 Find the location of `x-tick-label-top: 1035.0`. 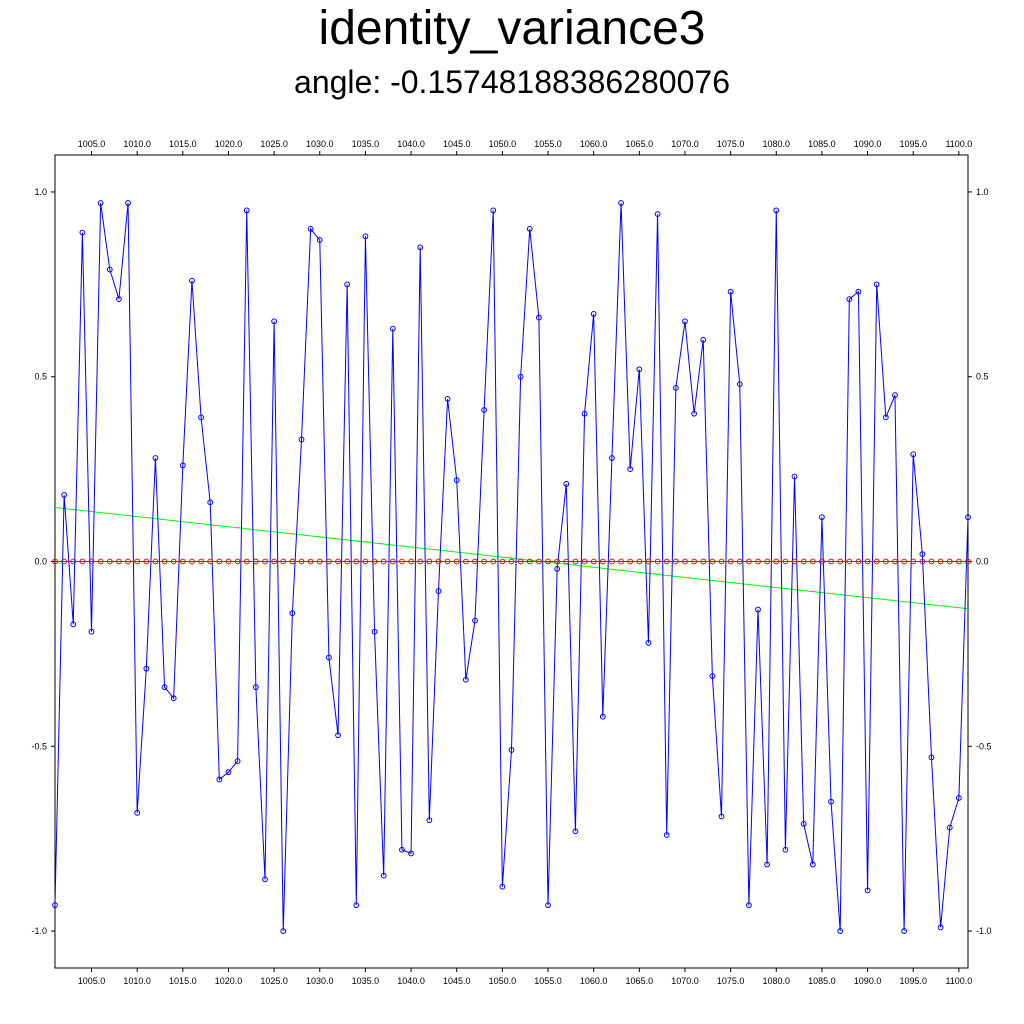

x-tick-label-top: 1035.0 is located at coordinates (366, 144).